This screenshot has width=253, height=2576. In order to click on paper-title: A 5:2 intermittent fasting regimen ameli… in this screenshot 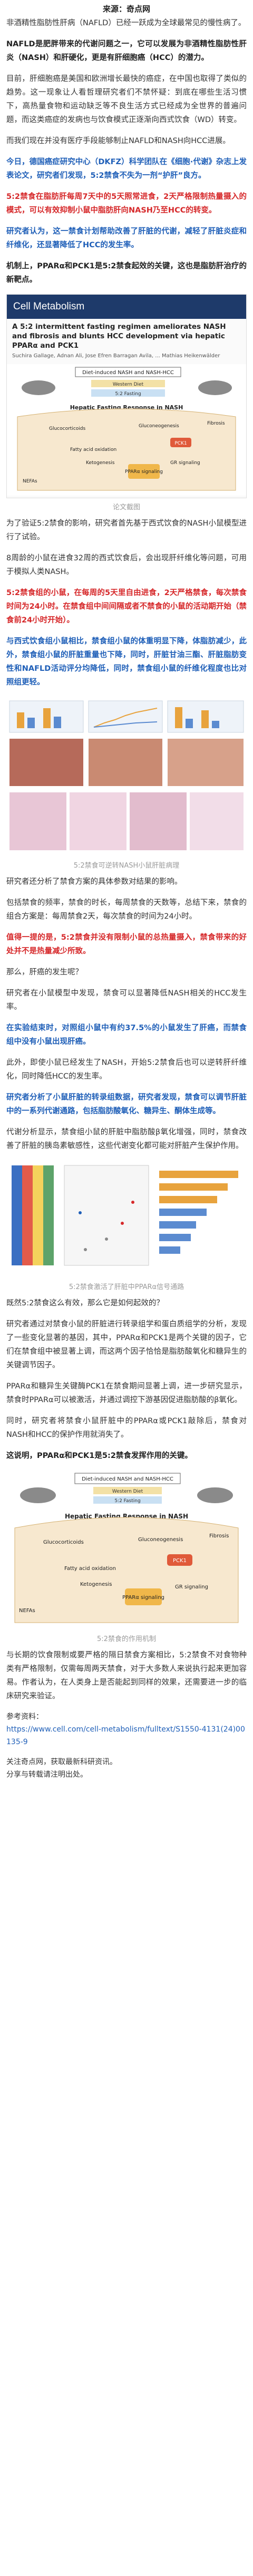, I will do `click(119, 337)`.